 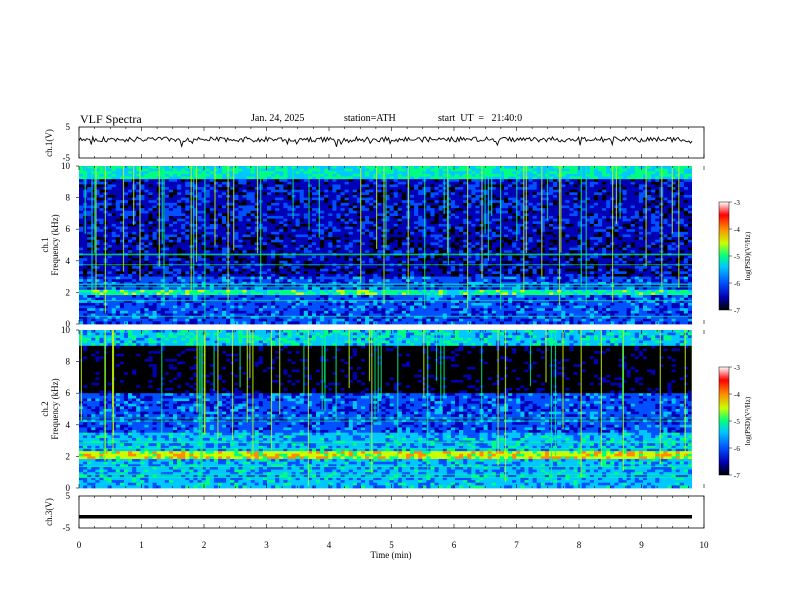 I want to click on start-time-label: start UT = 21:40:0, so click(x=480, y=118).